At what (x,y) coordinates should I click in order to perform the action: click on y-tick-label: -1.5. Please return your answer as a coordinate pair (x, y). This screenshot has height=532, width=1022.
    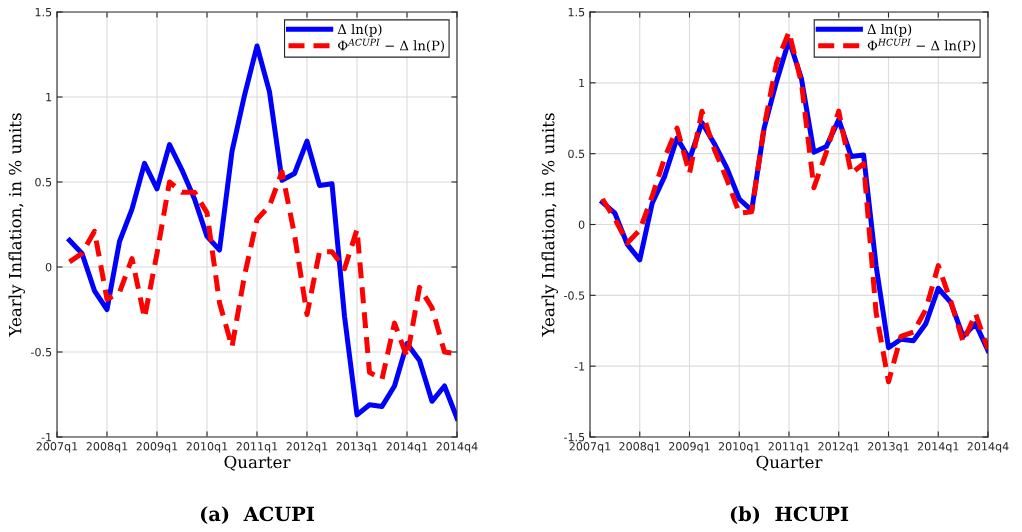
    Looking at the image, I should click on (574, 437).